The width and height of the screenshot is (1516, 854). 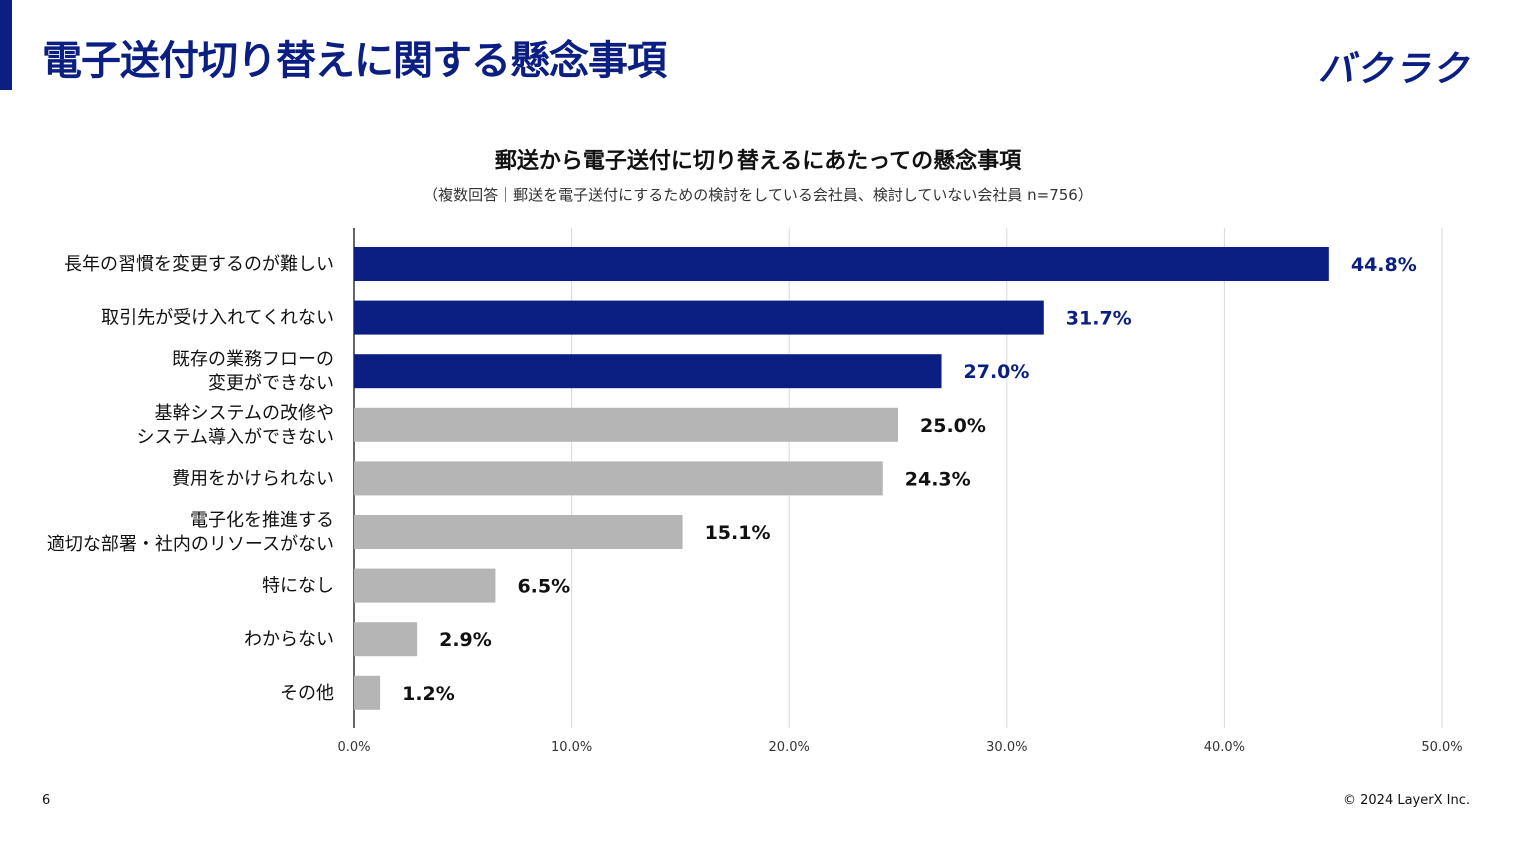 I want to click on category-label: 長年の習慣を変更するのが難しい, so click(x=199, y=264).